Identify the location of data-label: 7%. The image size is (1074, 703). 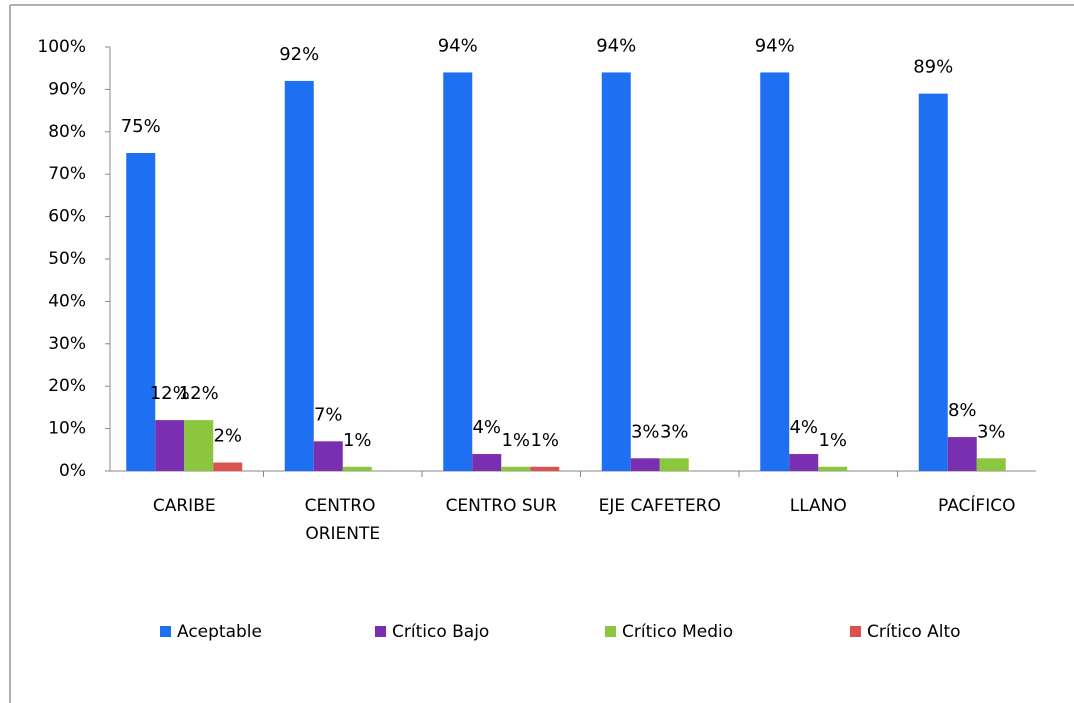
(328, 414).